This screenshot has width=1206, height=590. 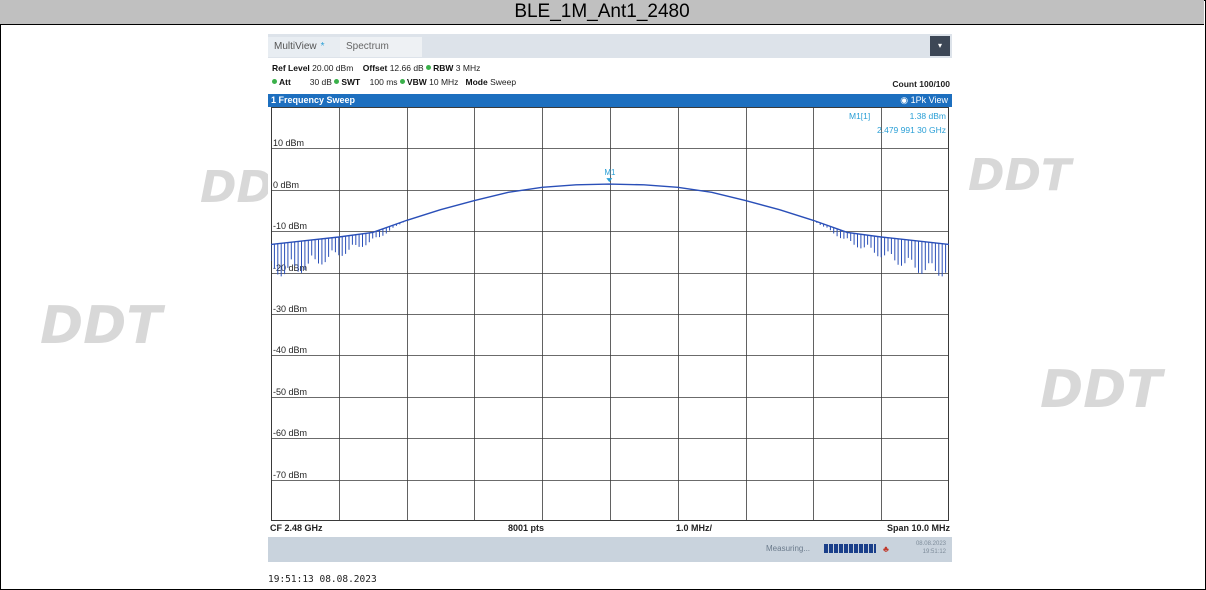 I want to click on trace-window-header: 1 Frequency Sweep ◉ 1Pk View, so click(x=610, y=100).